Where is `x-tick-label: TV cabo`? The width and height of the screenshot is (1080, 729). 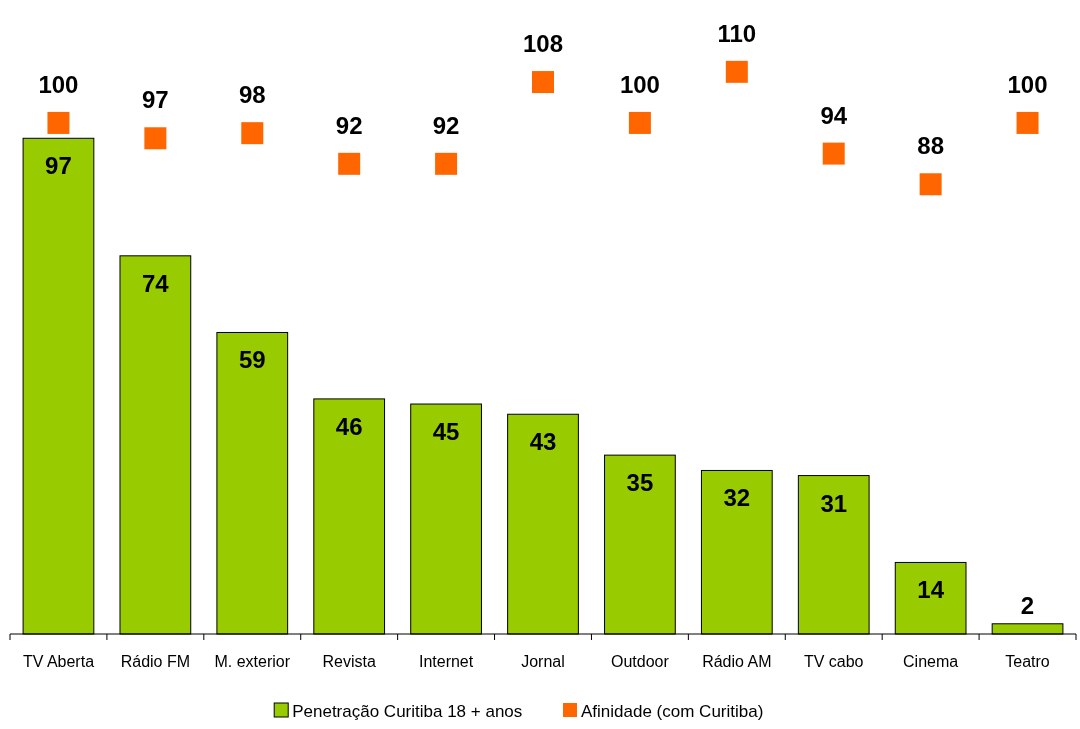
x-tick-label: TV cabo is located at coordinates (833, 661).